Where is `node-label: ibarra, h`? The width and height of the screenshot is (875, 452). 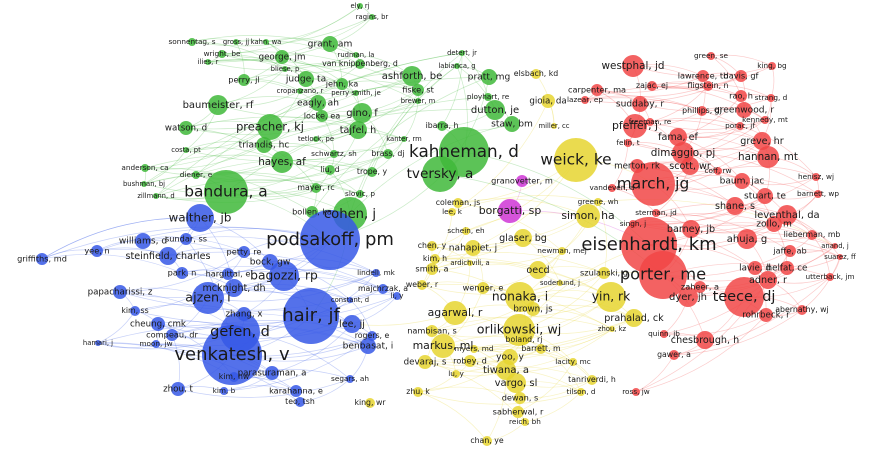 node-label: ibarra, h is located at coordinates (442, 125).